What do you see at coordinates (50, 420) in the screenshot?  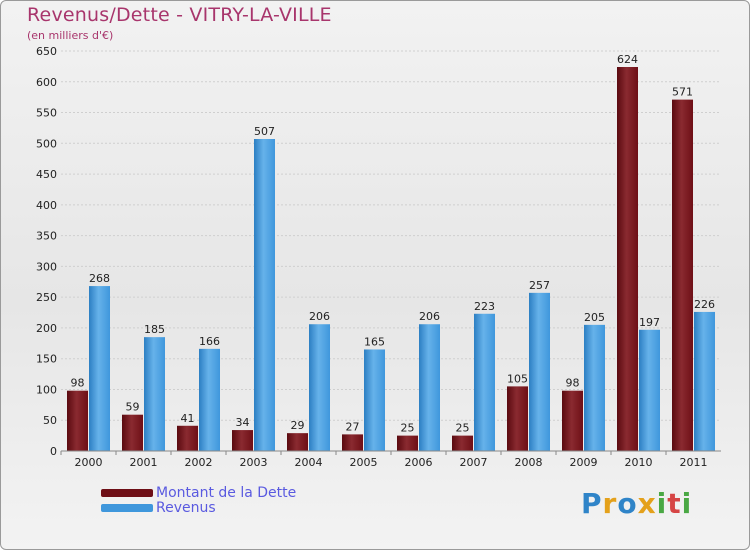 I see `y-tick-label: 50` at bounding box center [50, 420].